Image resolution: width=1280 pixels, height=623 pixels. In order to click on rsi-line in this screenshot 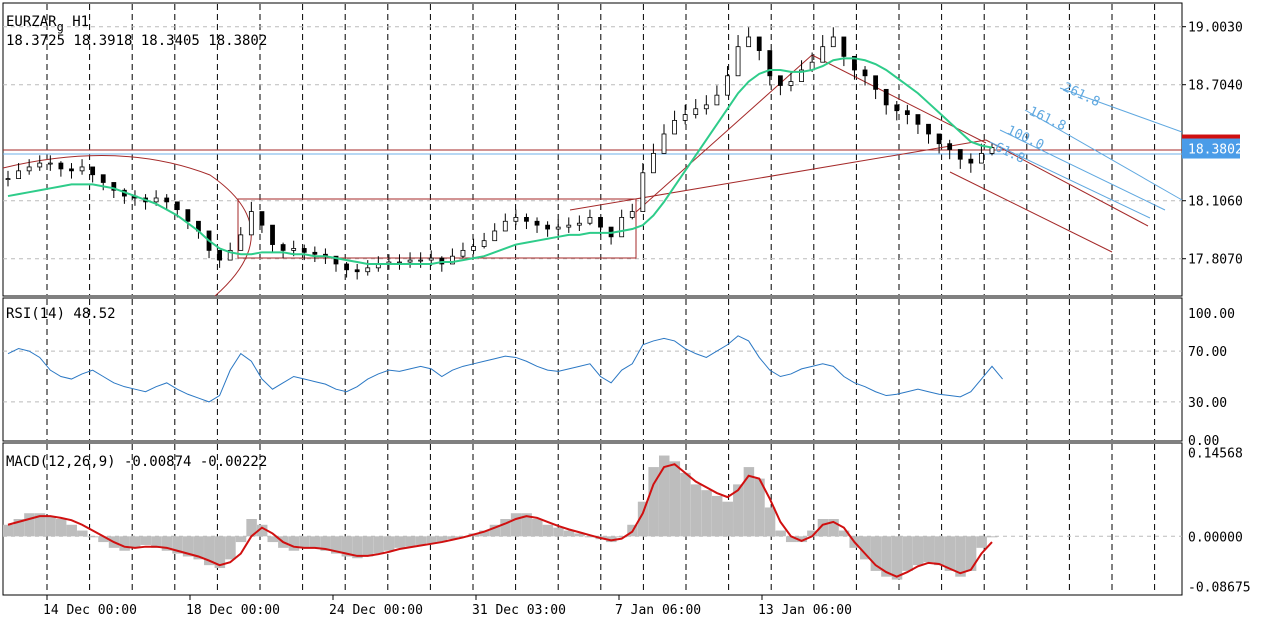, I will do `click(505, 369)`.